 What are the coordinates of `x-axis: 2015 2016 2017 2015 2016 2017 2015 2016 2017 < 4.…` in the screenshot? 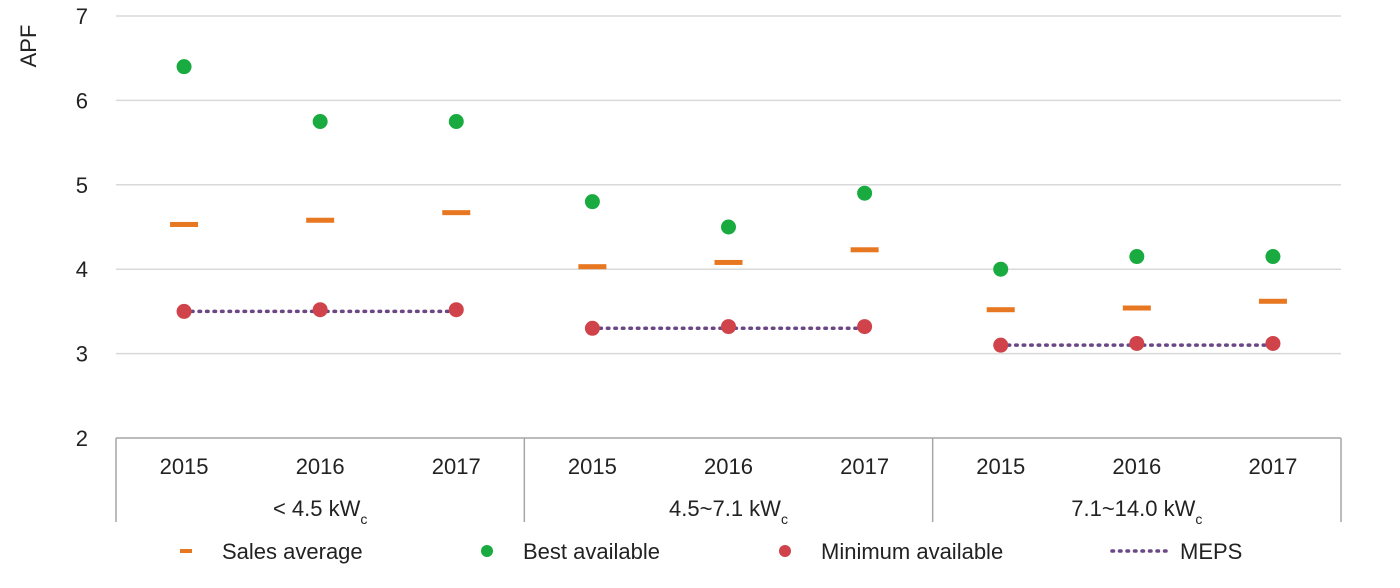 It's located at (728, 482).